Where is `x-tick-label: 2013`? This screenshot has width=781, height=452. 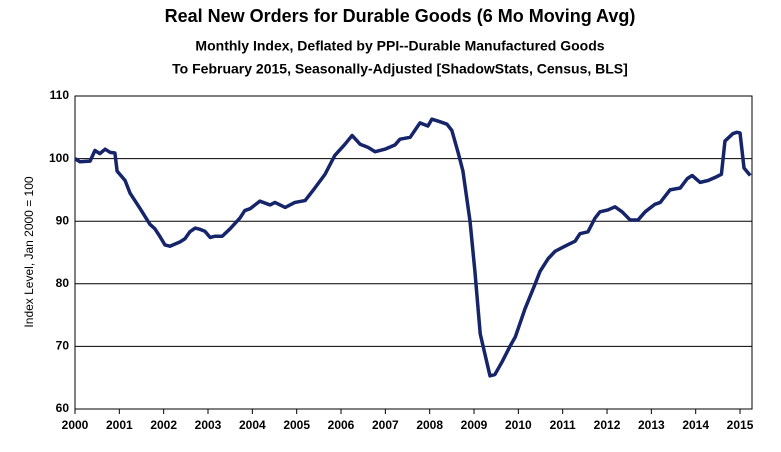
x-tick-label: 2013 is located at coordinates (651, 425).